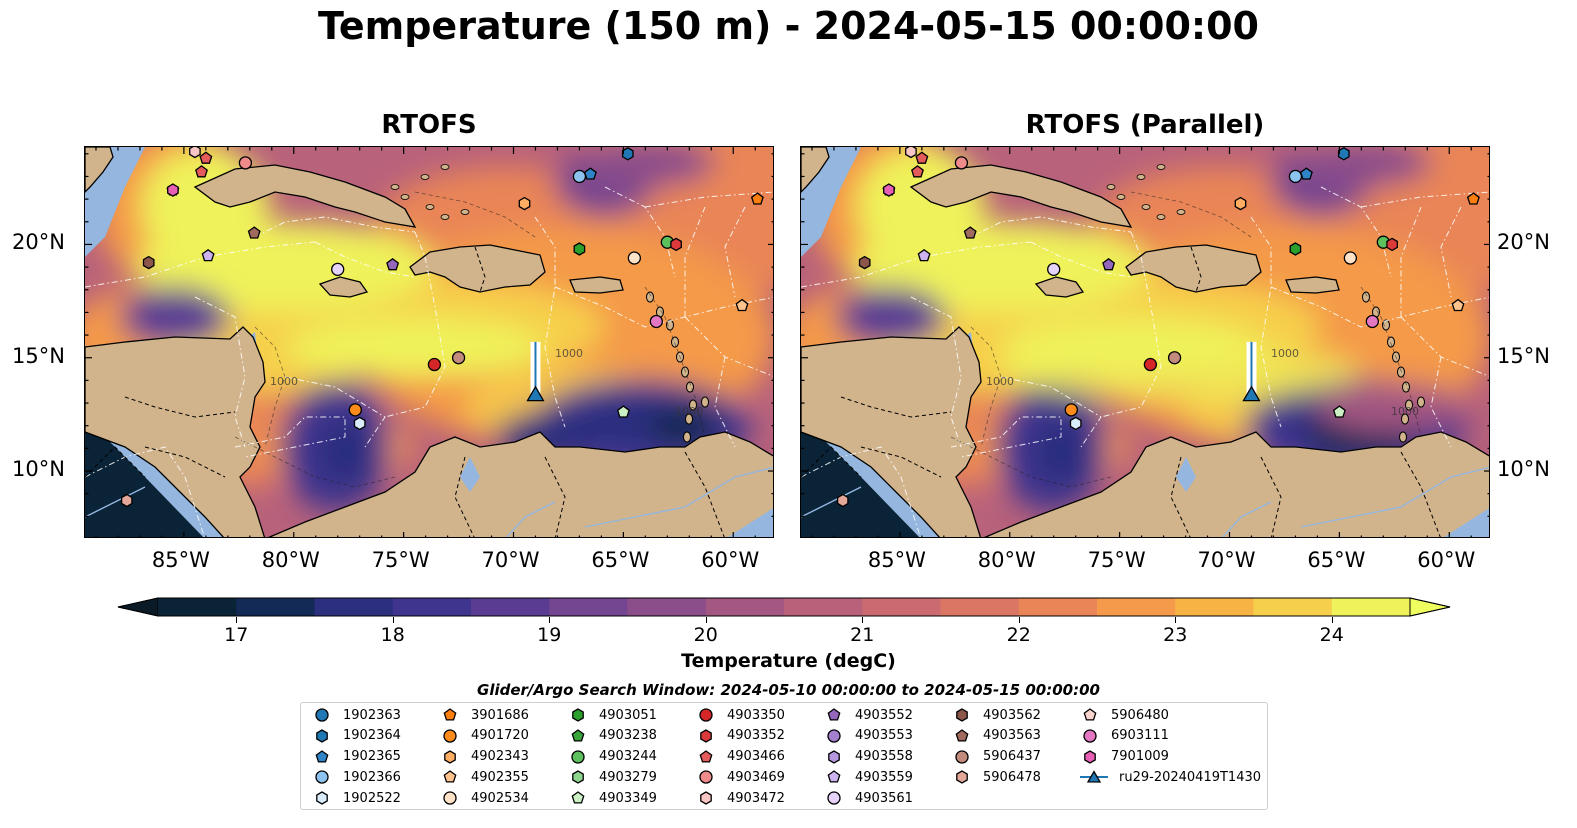 Image resolution: width=1577 pixels, height=828 pixels. What do you see at coordinates (891, 431) in the screenshot?
I see `land-central-america` at bounding box center [891, 431].